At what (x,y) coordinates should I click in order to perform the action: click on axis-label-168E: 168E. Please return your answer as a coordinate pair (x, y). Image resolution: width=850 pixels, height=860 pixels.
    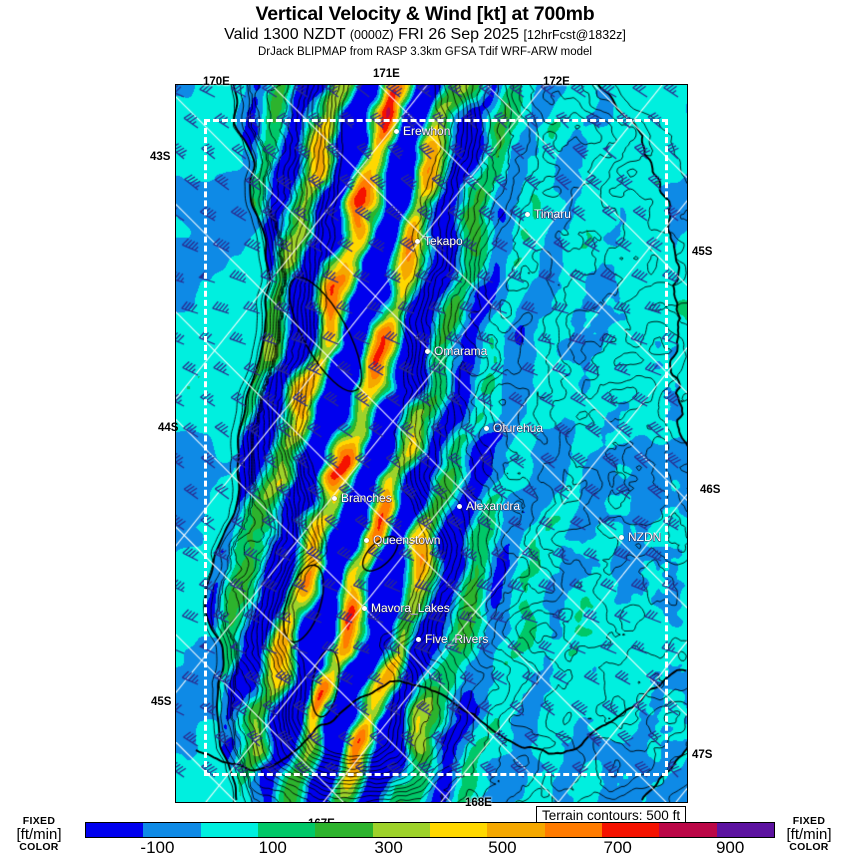
    Looking at the image, I should click on (478, 803).